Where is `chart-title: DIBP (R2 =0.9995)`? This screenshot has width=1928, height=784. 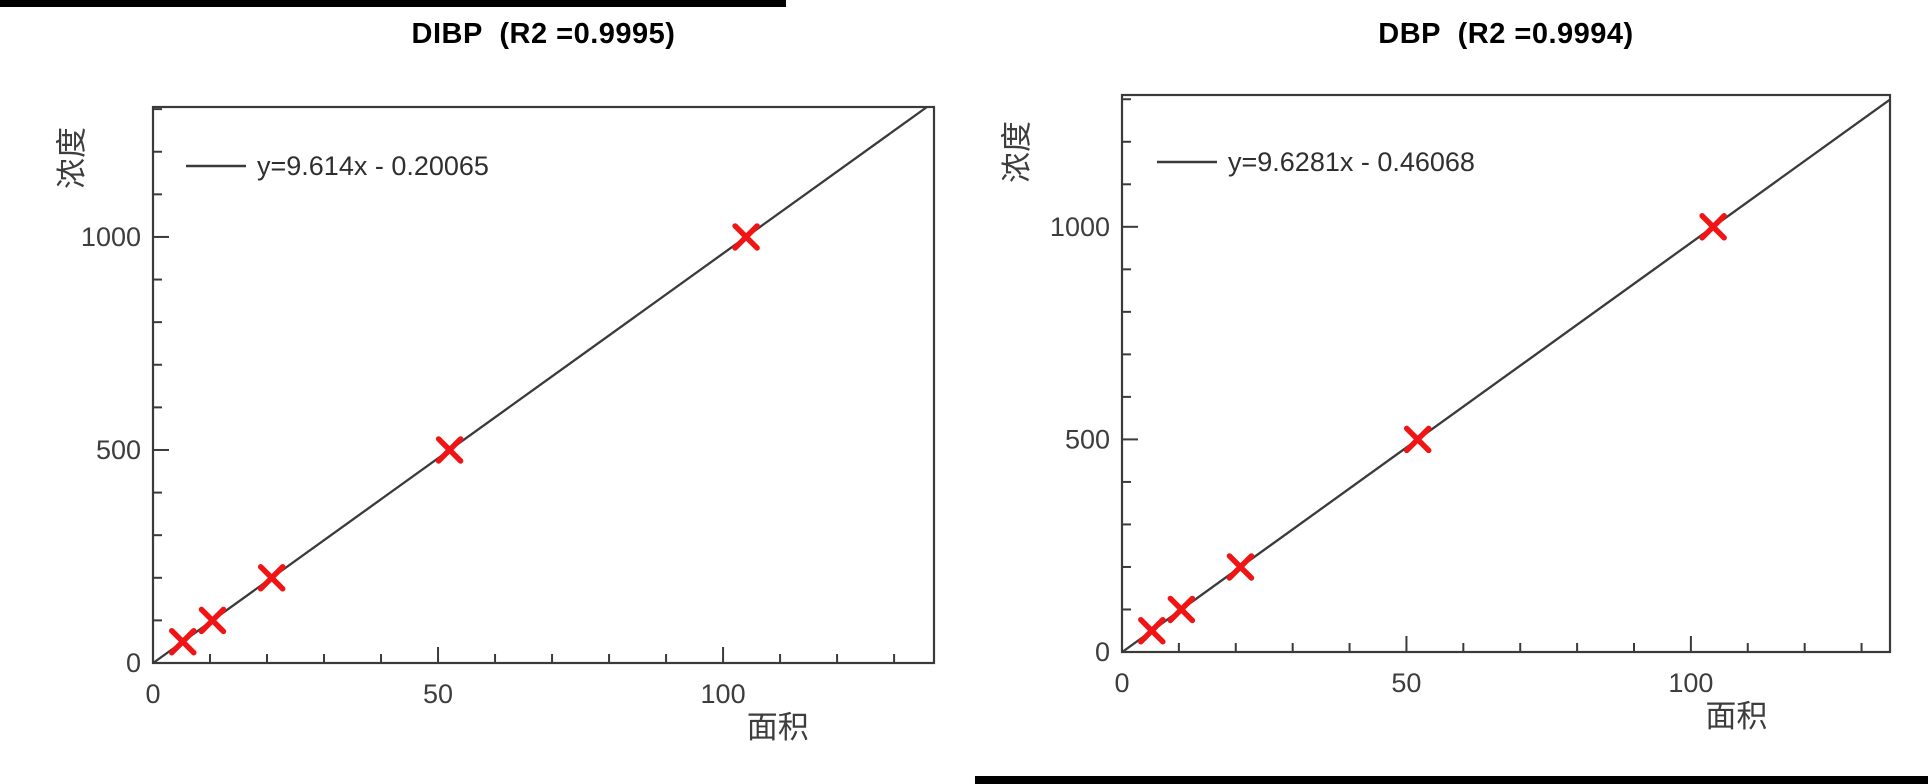
chart-title: DIBP (R2 =0.9995) is located at coordinates (543, 34).